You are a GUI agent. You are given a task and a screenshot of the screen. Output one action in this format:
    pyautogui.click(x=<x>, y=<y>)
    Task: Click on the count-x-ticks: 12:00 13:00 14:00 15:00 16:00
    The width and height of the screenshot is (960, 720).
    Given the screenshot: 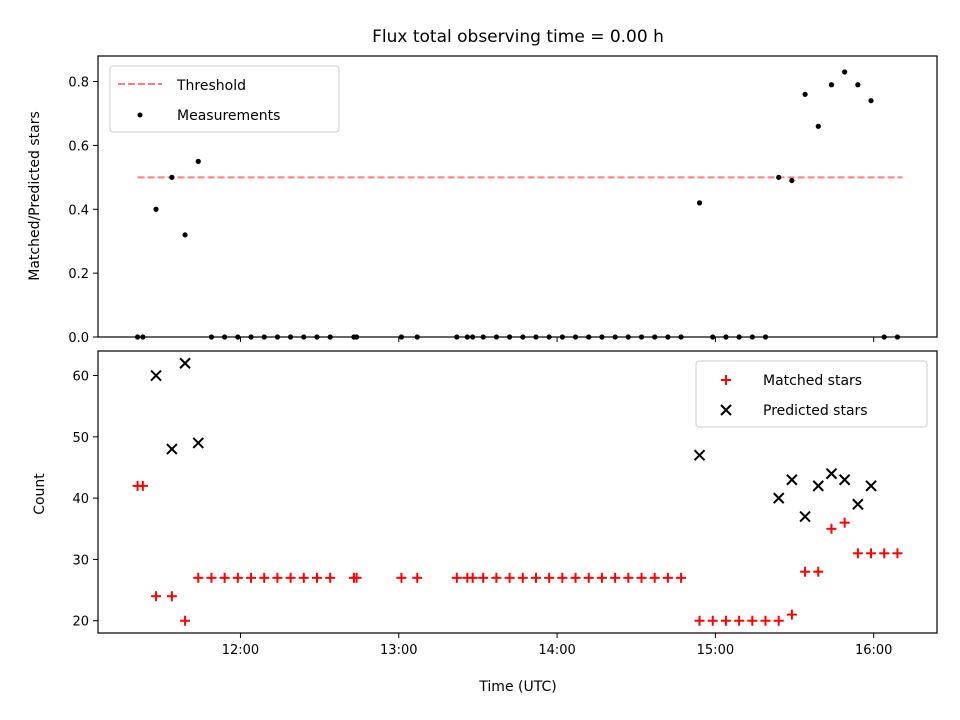 What is the action you would take?
    pyautogui.click(x=557, y=645)
    